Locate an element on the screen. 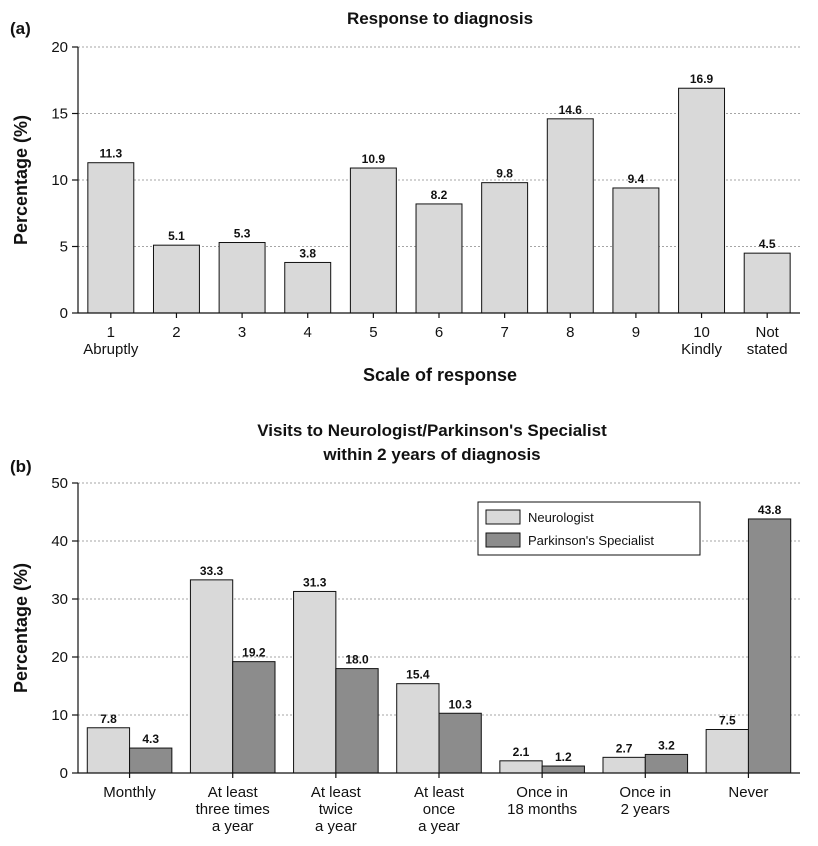 This screenshot has height=846, width=818. panel-b-data-label: 2.1 is located at coordinates (521, 752).